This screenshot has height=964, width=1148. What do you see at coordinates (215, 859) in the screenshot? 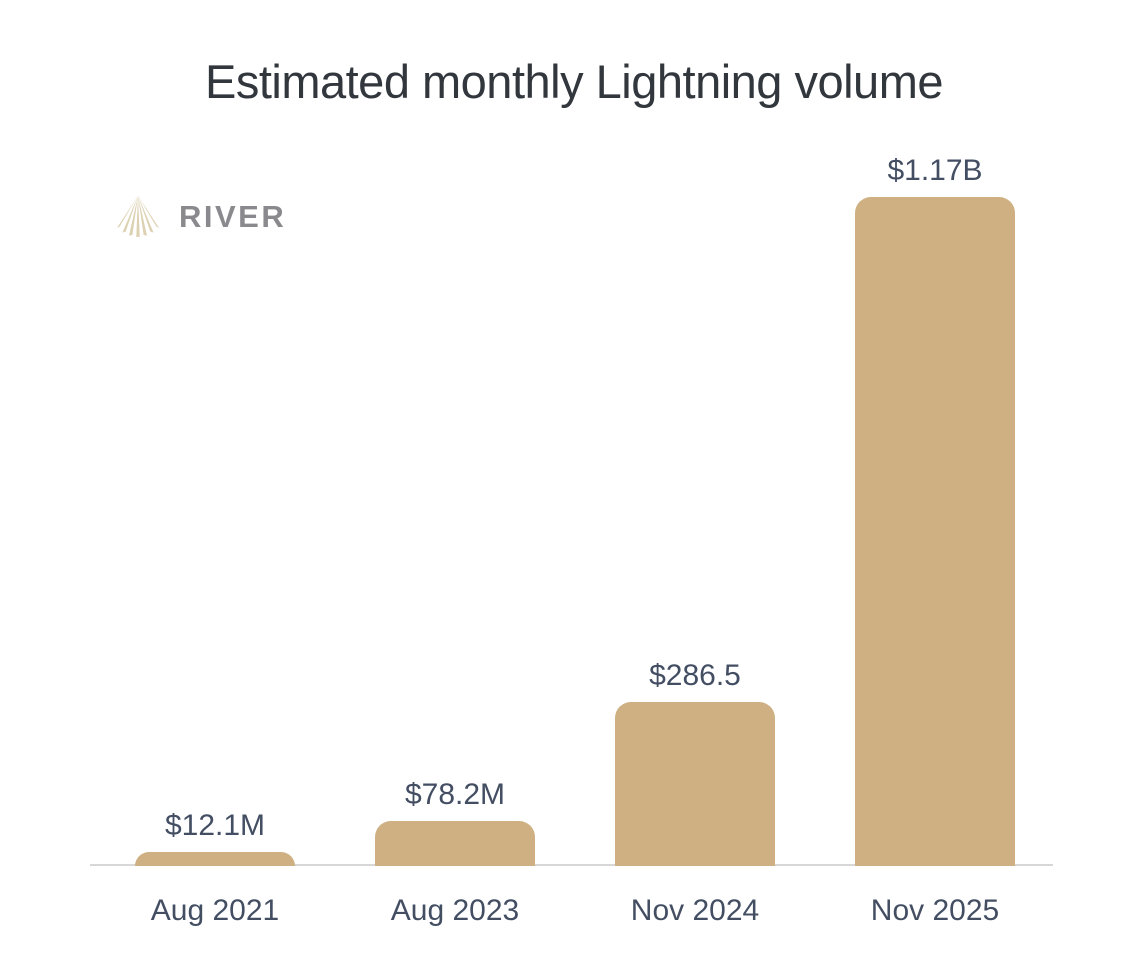
I see `bar-aug-2021` at bounding box center [215, 859].